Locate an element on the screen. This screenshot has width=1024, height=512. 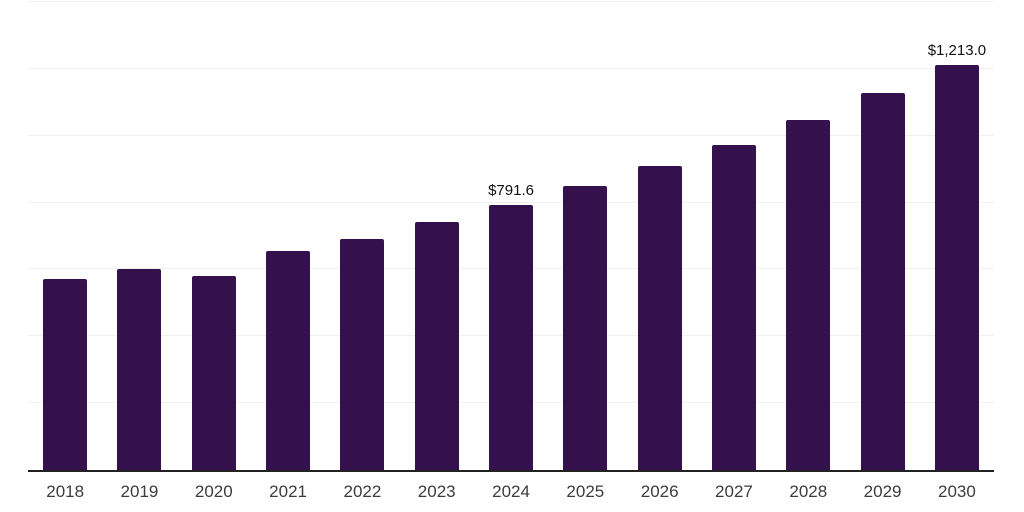
bar-2026 is located at coordinates (659, 318).